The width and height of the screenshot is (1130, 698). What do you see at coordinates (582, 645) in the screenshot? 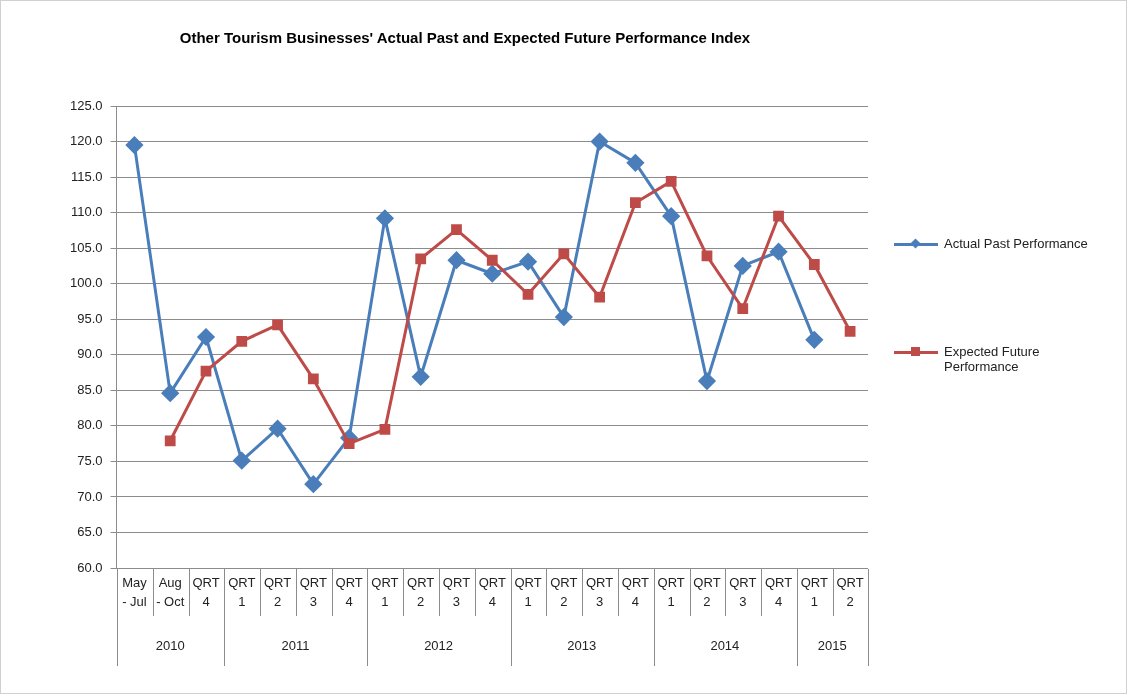
I see `text: 2013` at bounding box center [582, 645].